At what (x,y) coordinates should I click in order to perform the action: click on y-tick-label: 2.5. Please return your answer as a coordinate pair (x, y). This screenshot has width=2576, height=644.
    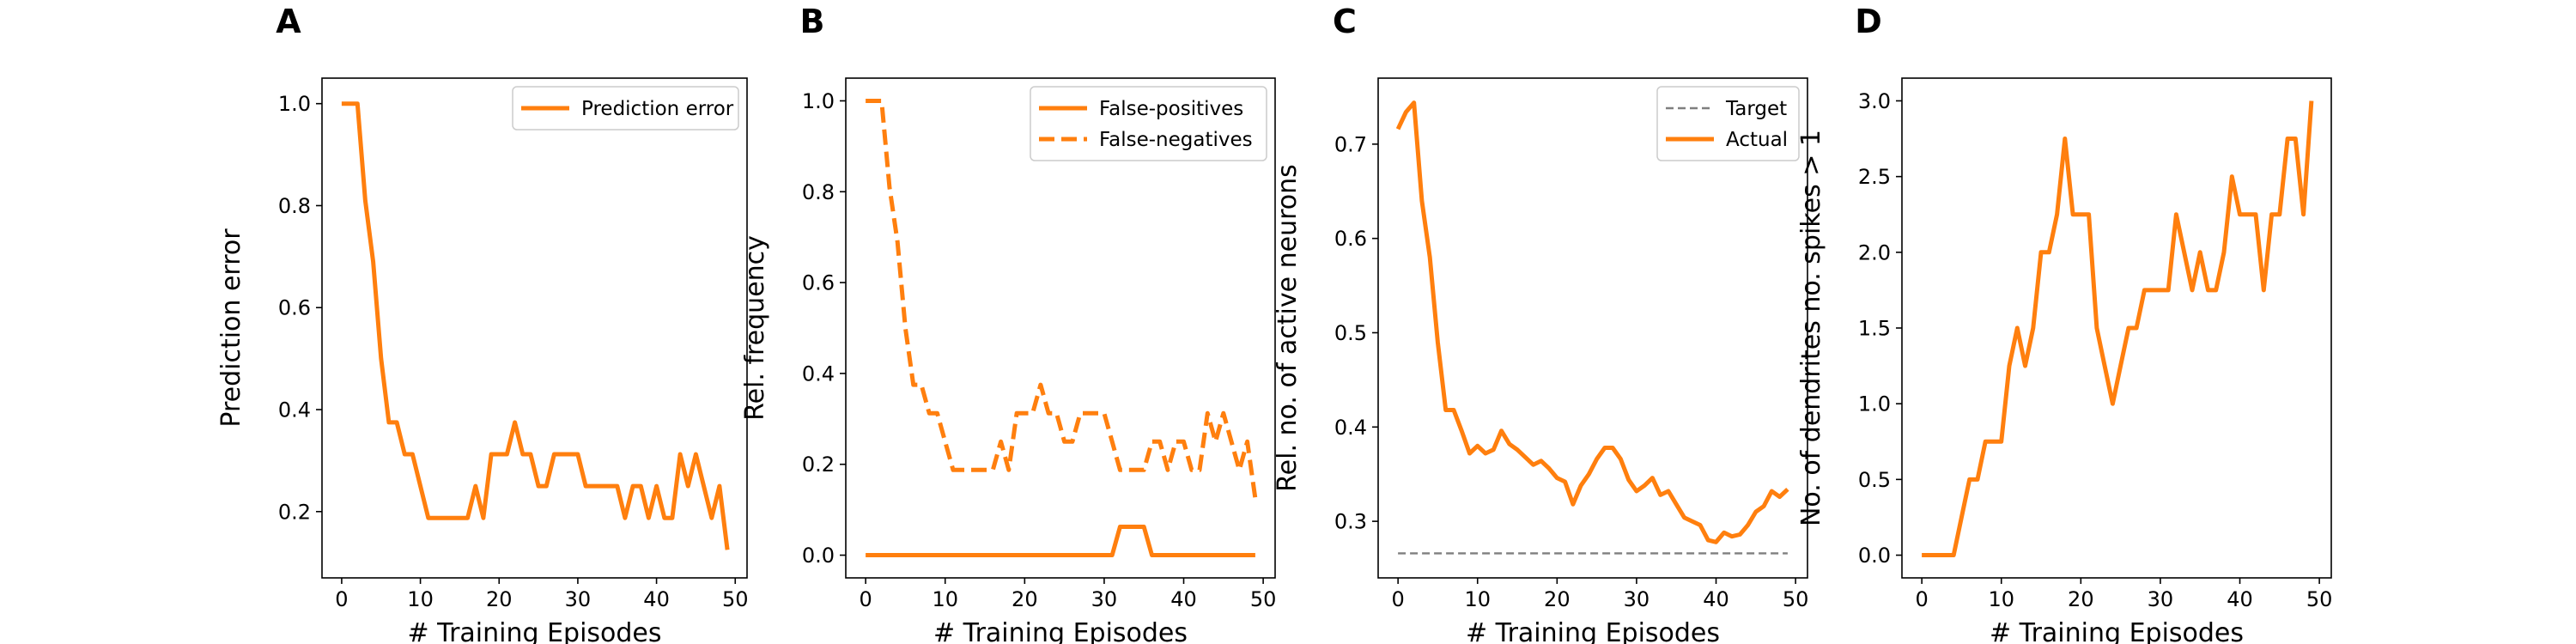
    Looking at the image, I should click on (1874, 177).